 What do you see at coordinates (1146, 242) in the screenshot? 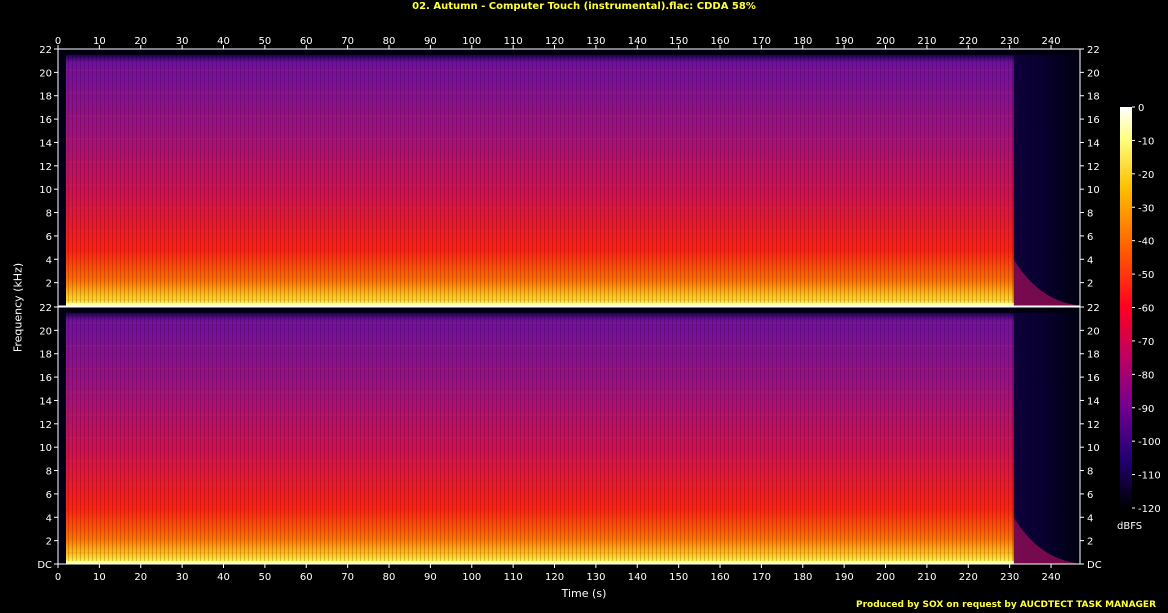
I see `colorbar-tick-label: -40` at bounding box center [1146, 242].